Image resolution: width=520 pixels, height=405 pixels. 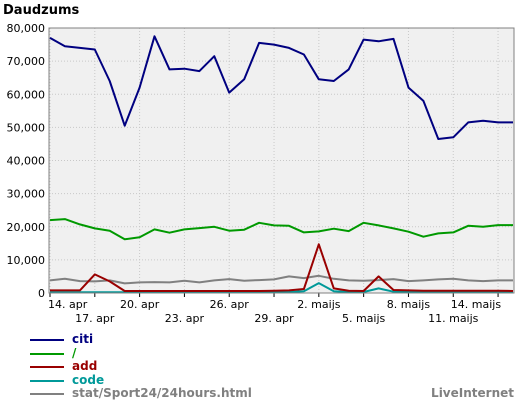 I want to click on x-tick-label: 20. apr, so click(x=140, y=304).